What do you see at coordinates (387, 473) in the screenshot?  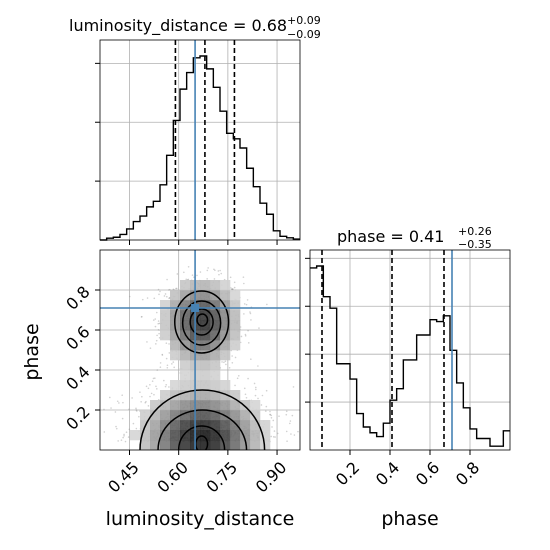 I see `x-tick-label: 0.4` at bounding box center [387, 473].